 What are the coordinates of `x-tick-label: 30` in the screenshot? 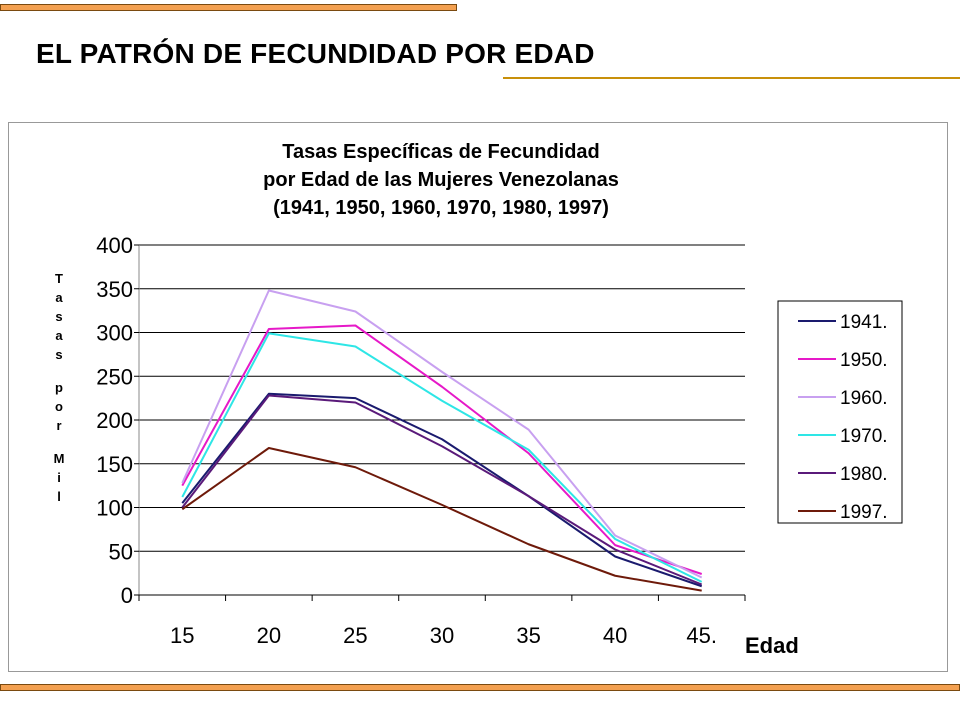 It's located at (442, 635).